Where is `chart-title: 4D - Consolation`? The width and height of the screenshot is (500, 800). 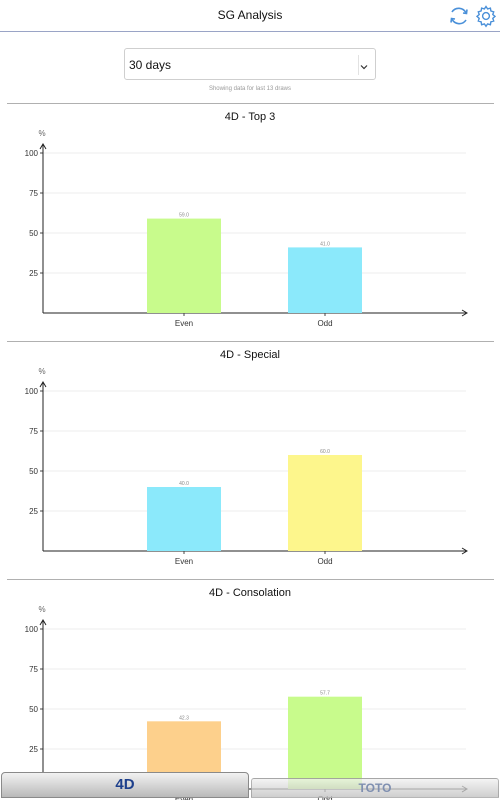
chart-title: 4D - Consolation is located at coordinates (250, 593).